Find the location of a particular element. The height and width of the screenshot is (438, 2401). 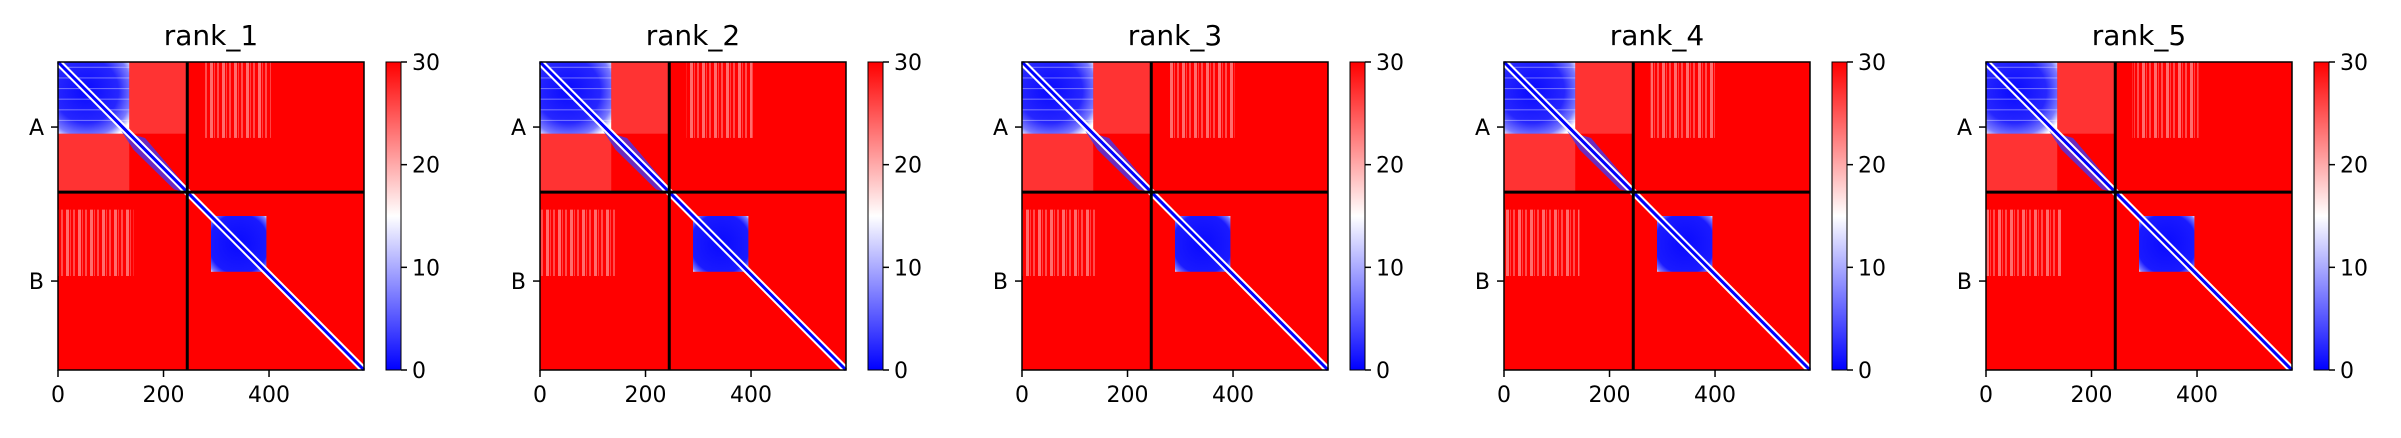

panel-title: rank_3 is located at coordinates (1175, 35).